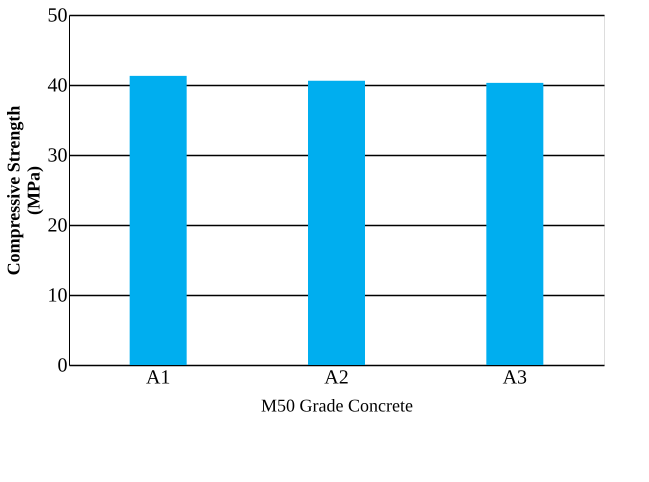 The height and width of the screenshot is (482, 649). Describe the element at coordinates (63, 365) in the screenshot. I see `y-tick-label: 0` at that location.